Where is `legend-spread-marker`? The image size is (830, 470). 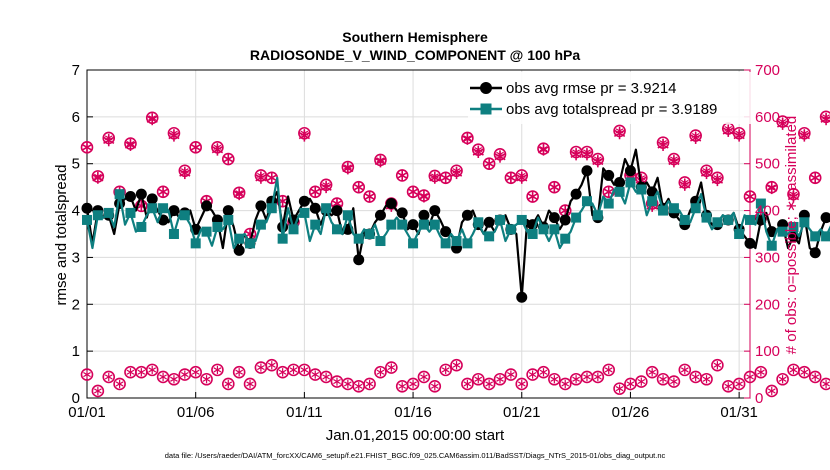
legend-spread-marker is located at coordinates (486, 109).